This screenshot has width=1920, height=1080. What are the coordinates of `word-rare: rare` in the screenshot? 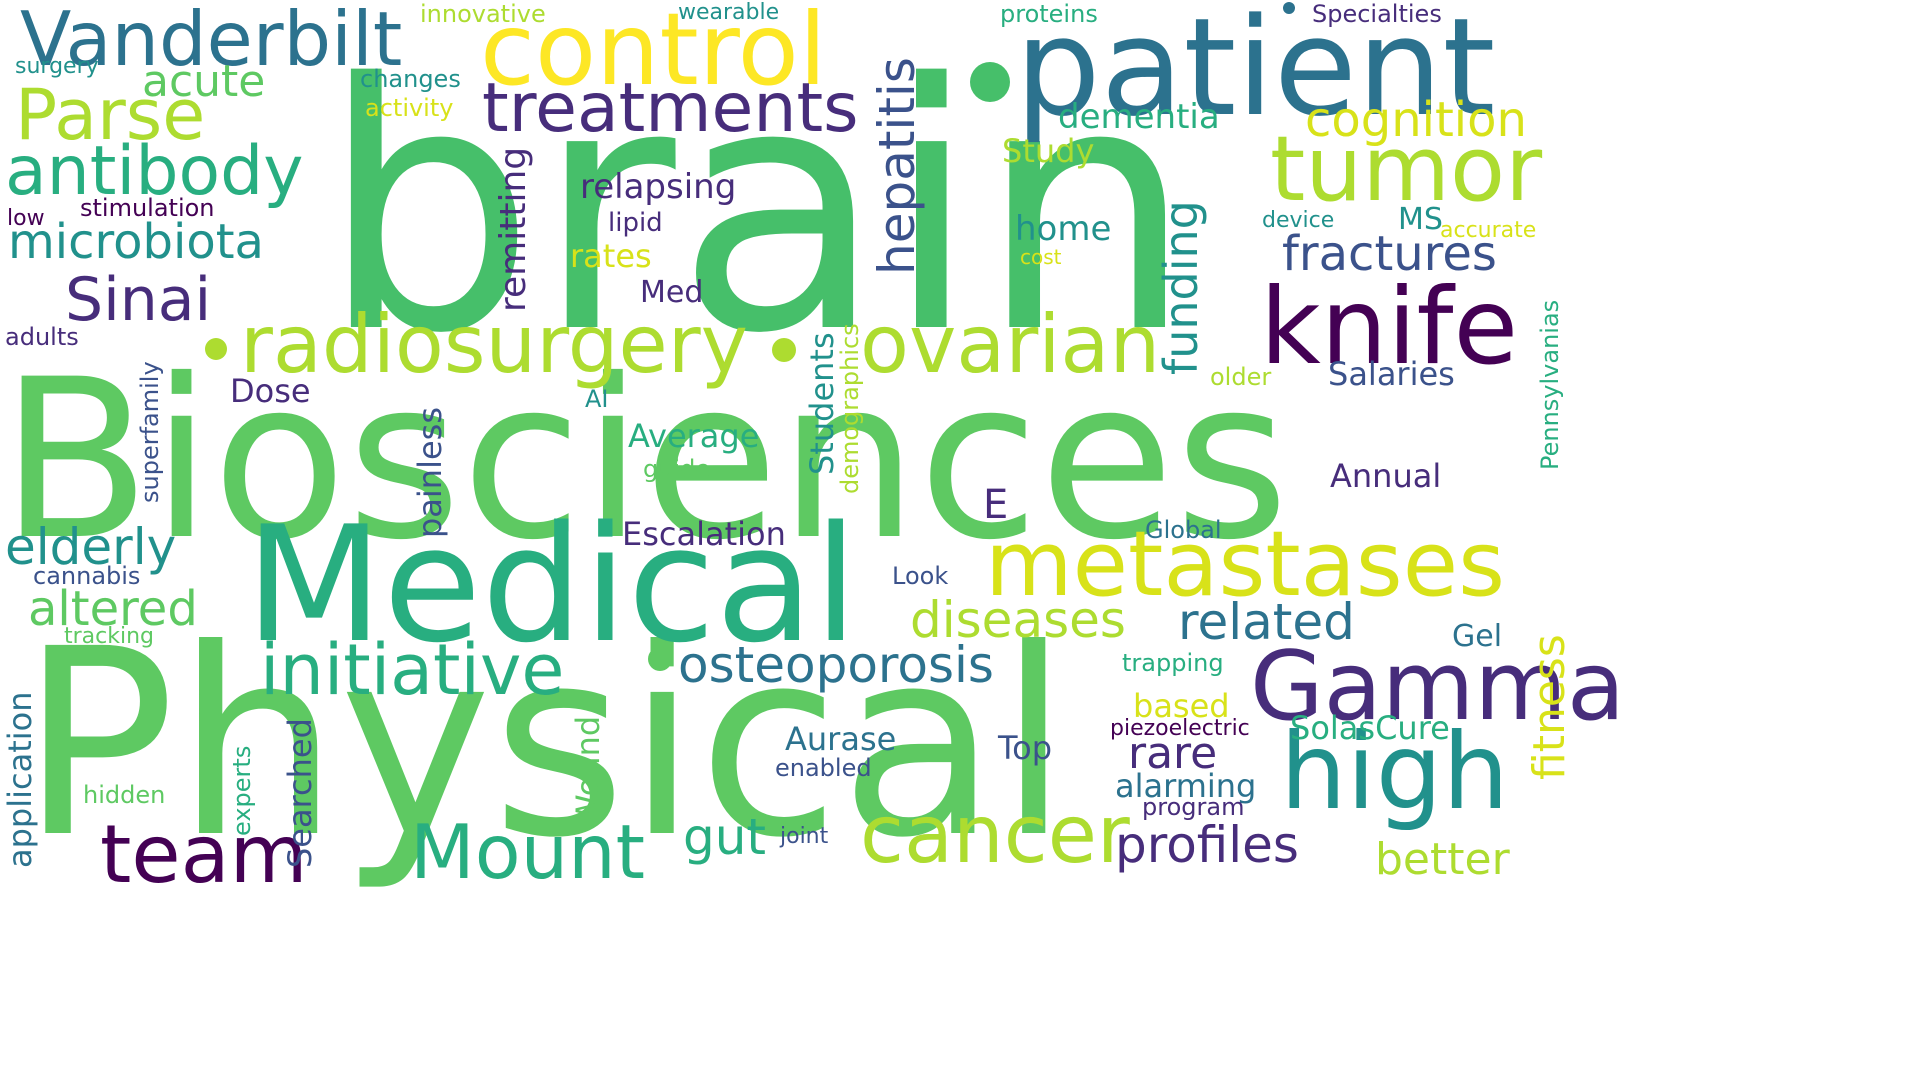 It's located at (1173, 753).